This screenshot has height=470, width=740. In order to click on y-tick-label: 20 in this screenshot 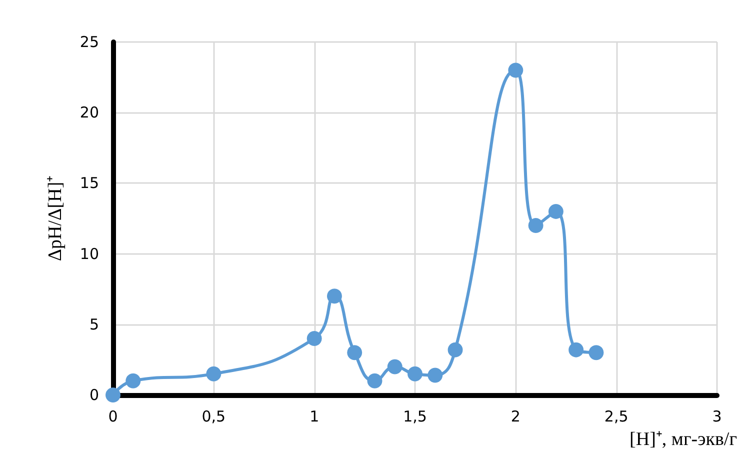, I will do `click(89, 113)`.